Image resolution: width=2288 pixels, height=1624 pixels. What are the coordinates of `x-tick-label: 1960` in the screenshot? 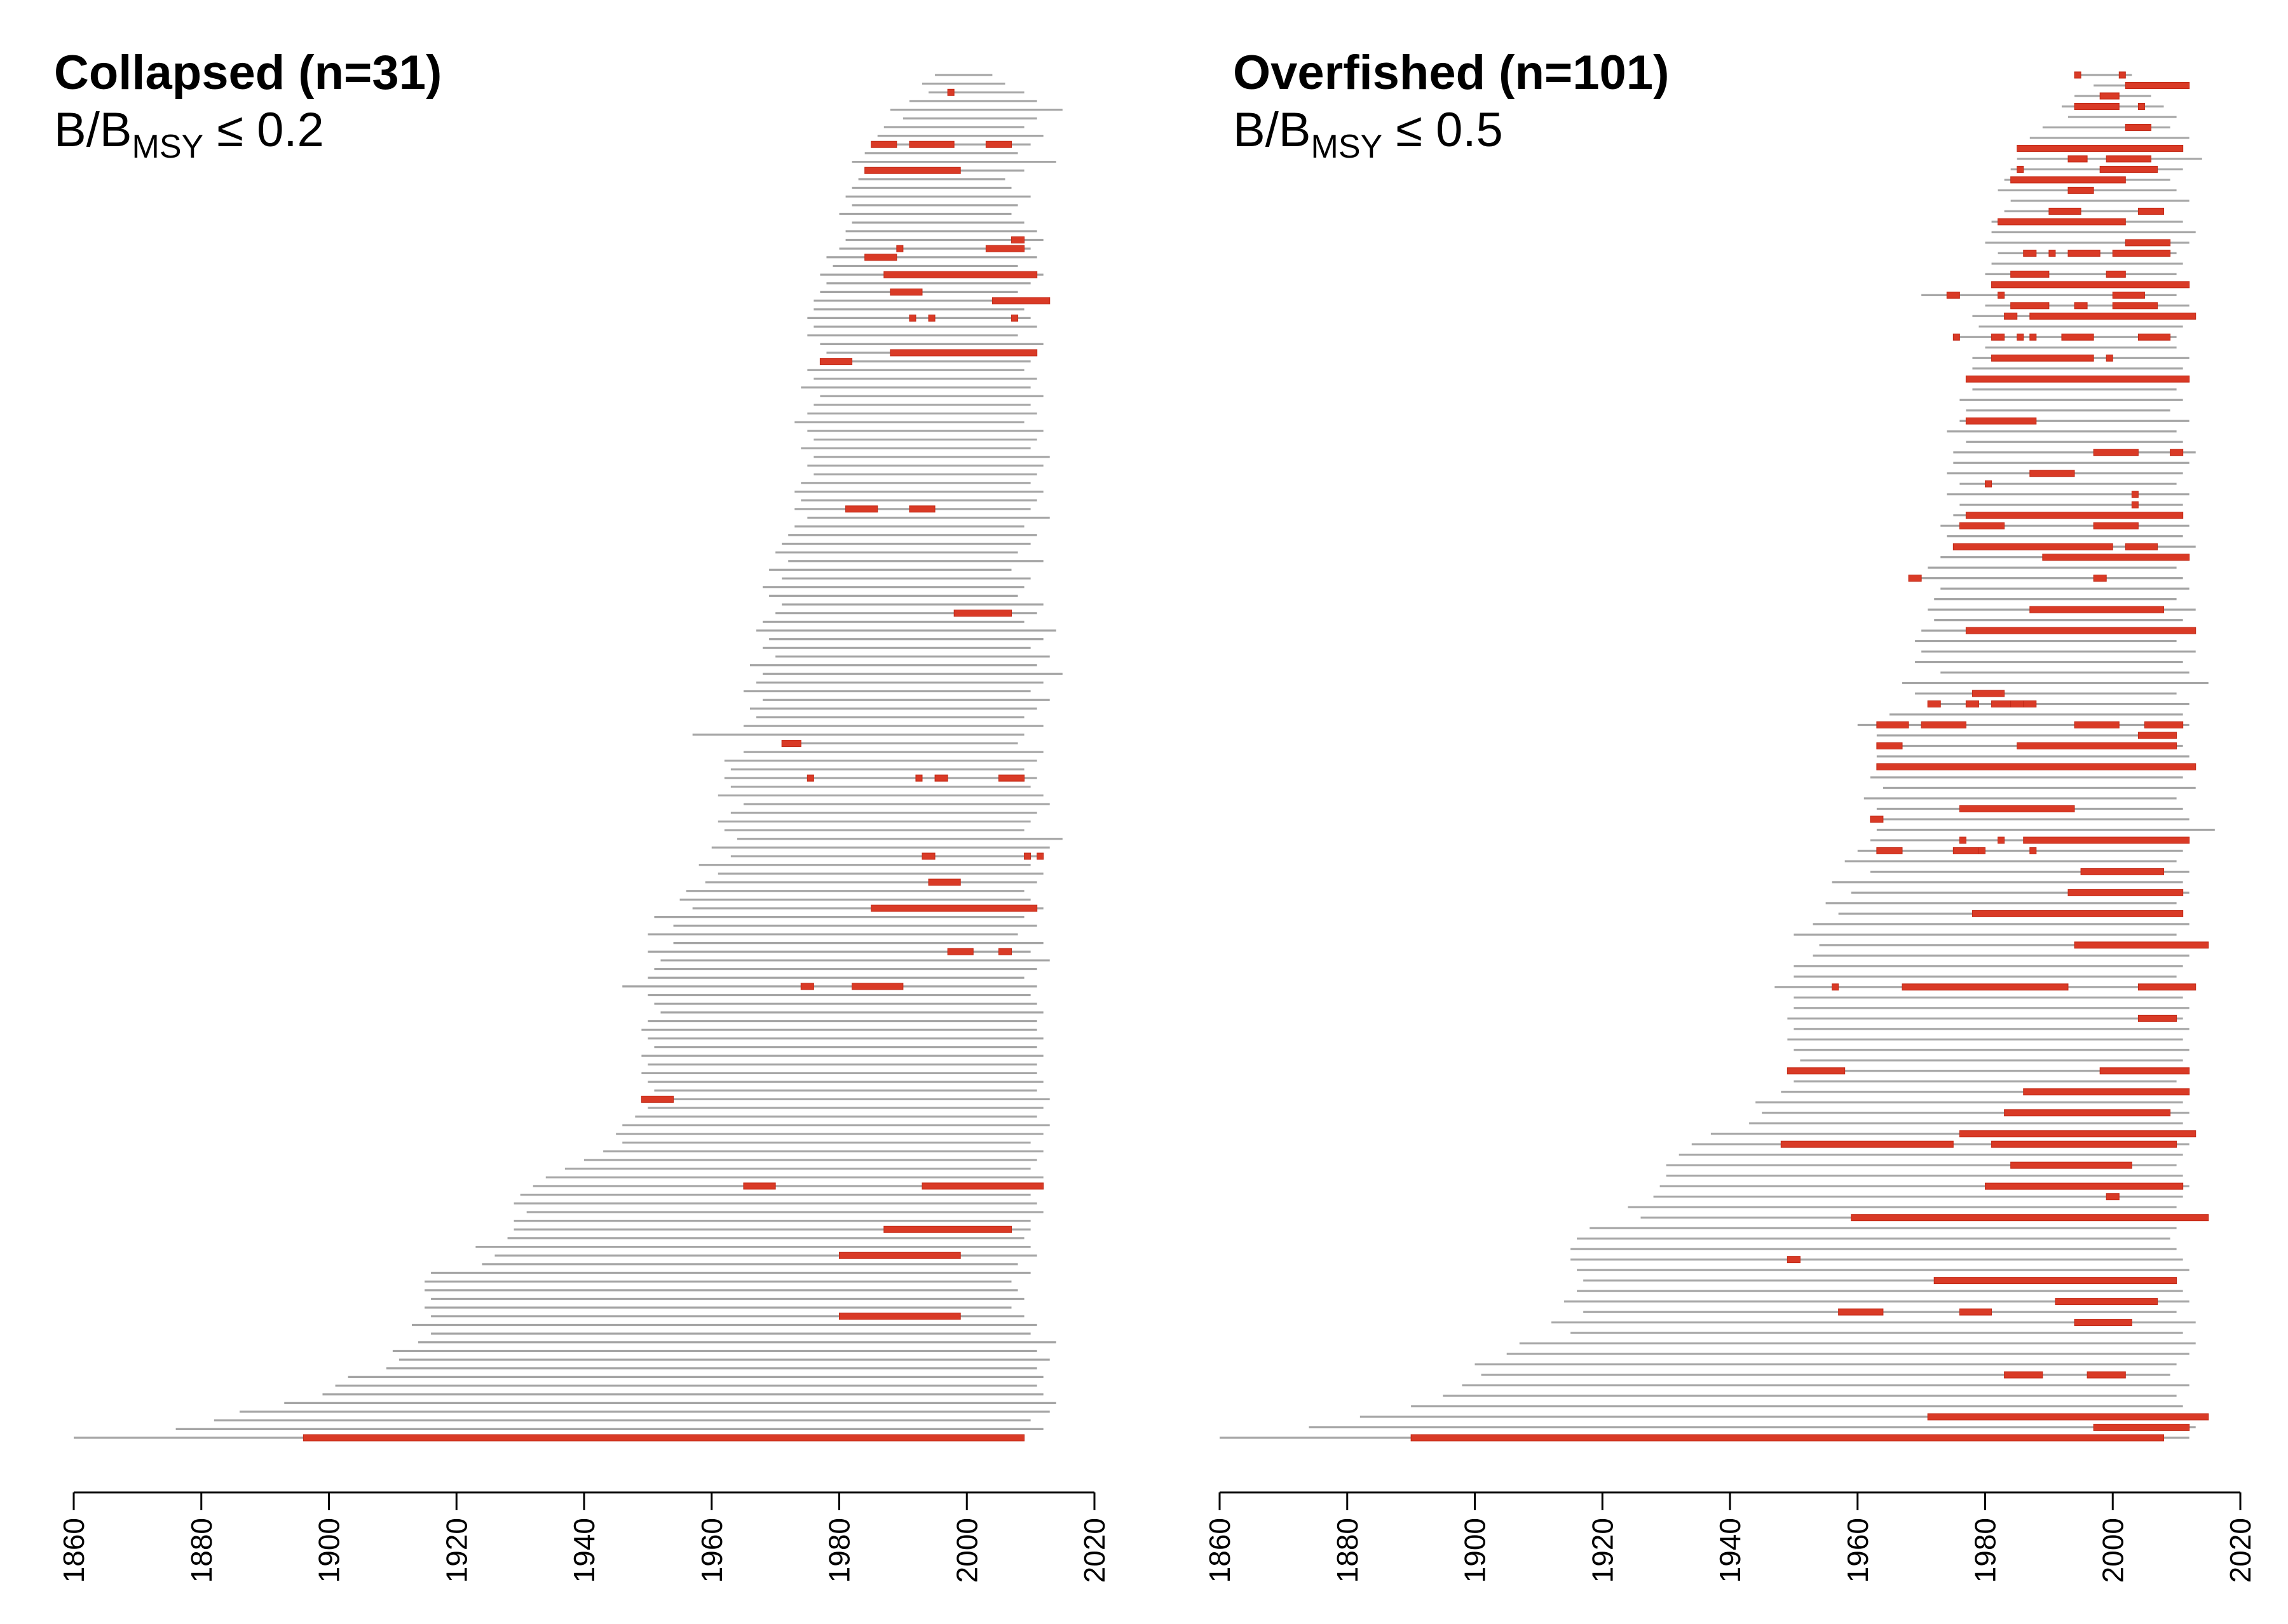 It's located at (1857, 1551).